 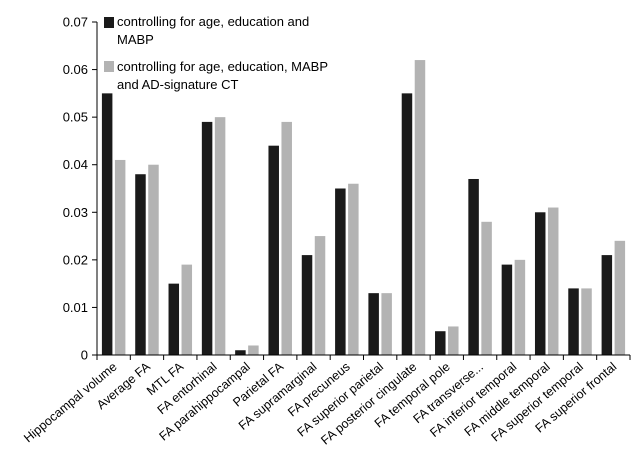 What do you see at coordinates (75, 164) in the screenshot?
I see `y-tick-label: 0.04` at bounding box center [75, 164].